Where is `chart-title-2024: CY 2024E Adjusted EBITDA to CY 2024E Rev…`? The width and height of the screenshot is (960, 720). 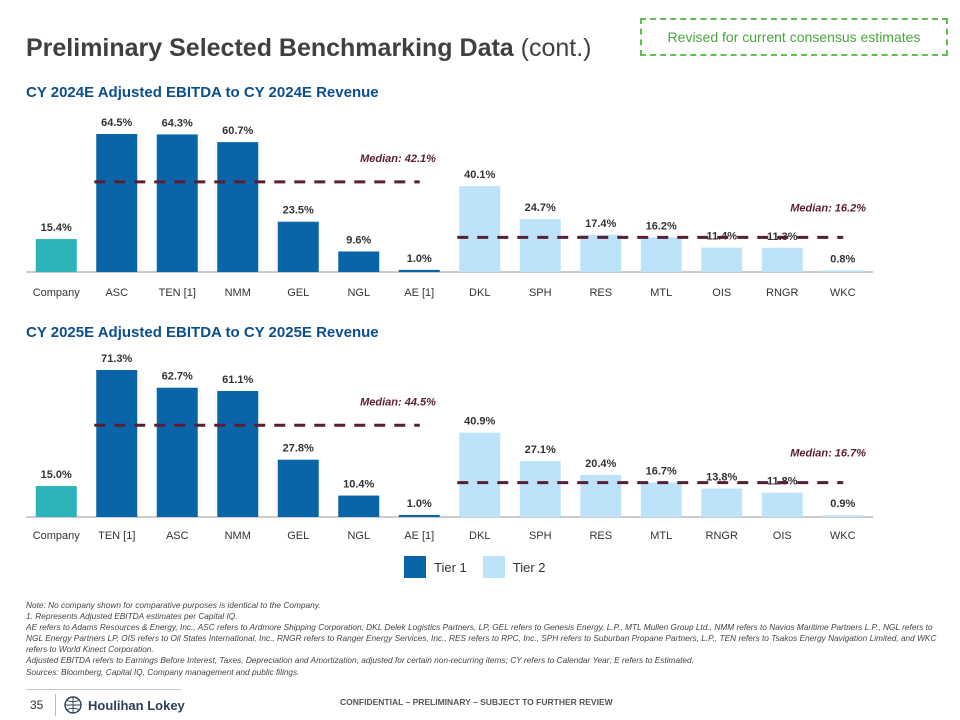
chart-title-2024: CY 2024E Adjusted EBITDA to CY 2024E Rev… is located at coordinates (202, 92).